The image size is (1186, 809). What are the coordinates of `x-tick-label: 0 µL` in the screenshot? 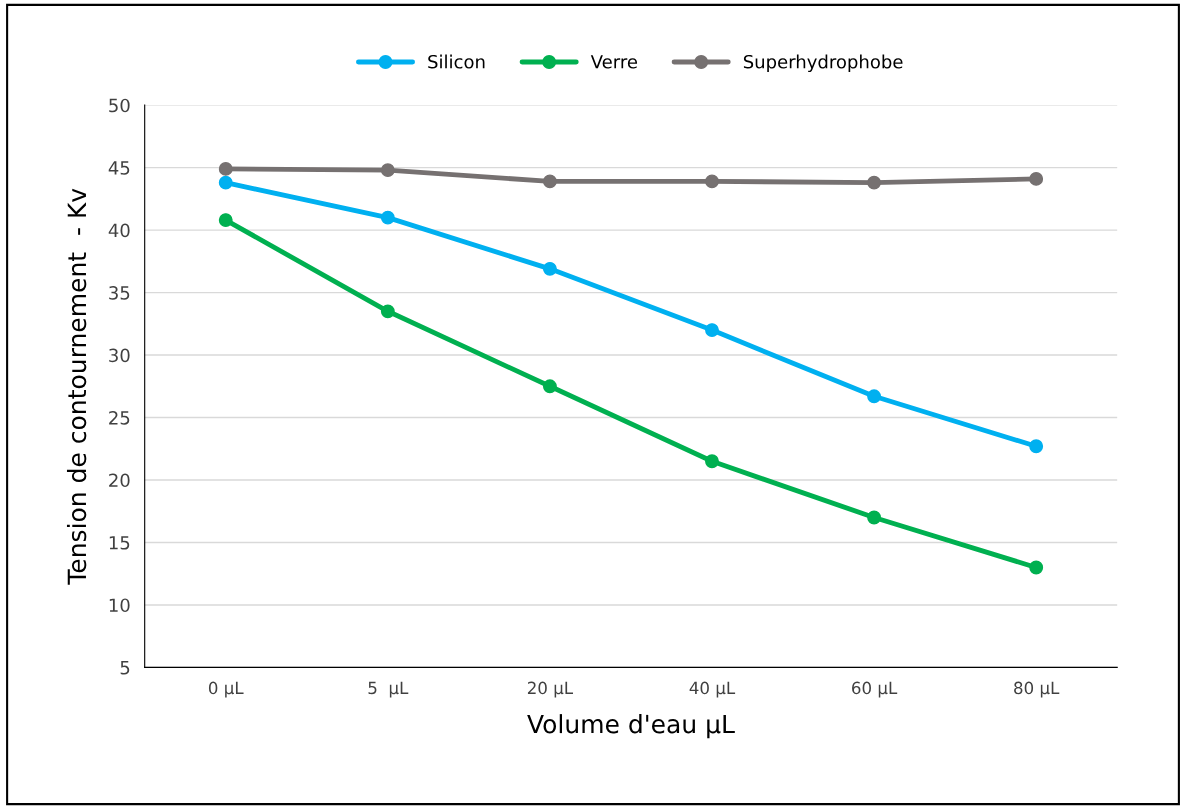 It's located at (226, 689).